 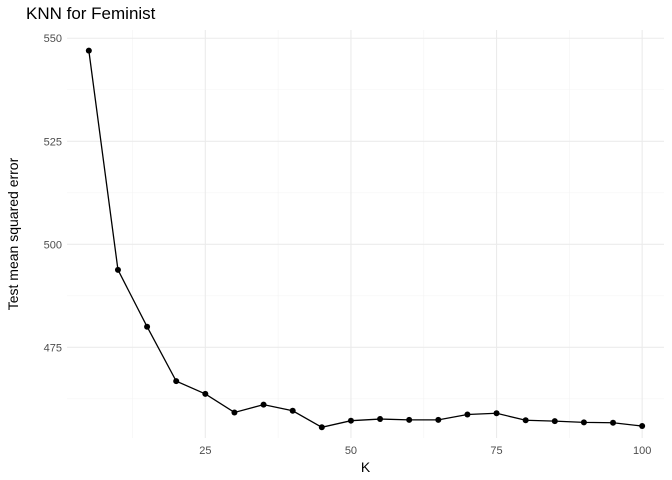 What do you see at coordinates (205, 451) in the screenshot?
I see `x-tick-label: 25` at bounding box center [205, 451].